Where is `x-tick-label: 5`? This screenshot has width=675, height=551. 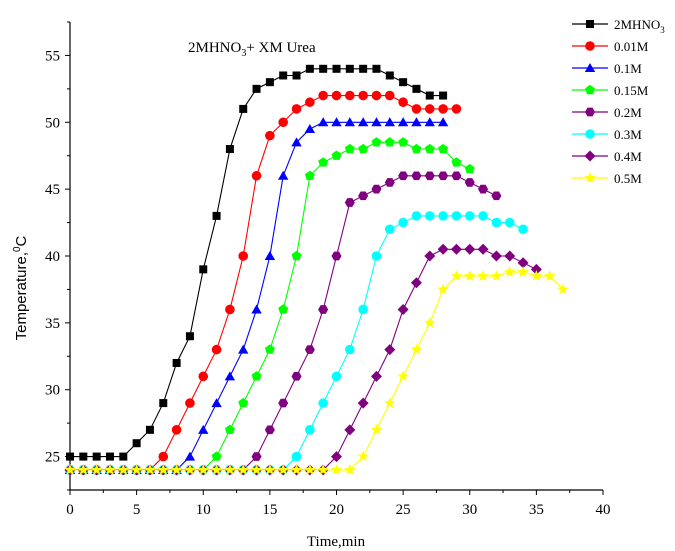
x-tick-label: 5 is located at coordinates (137, 510).